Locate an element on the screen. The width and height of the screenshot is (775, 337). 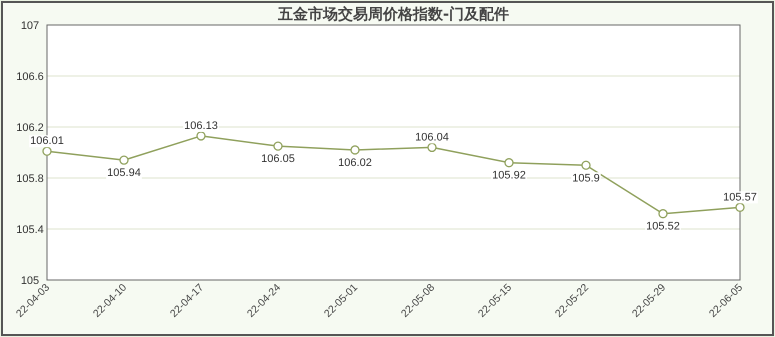
data-label: 106.02 is located at coordinates (355, 162).